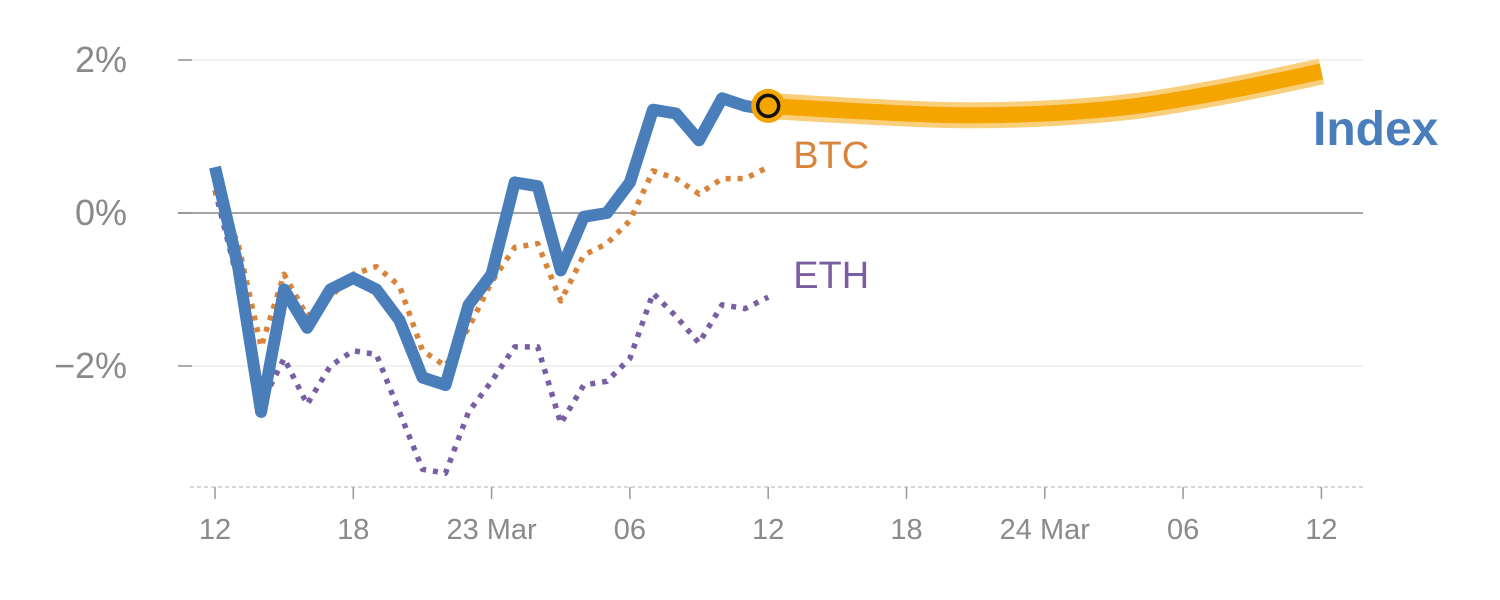  I want to click on series-labels: BTC ETH Index, so click(1115, 200).